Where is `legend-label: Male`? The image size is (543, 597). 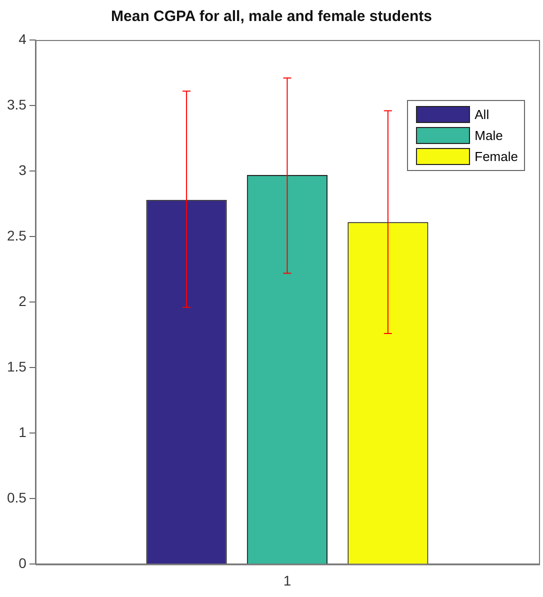 legend-label: Male is located at coordinates (488, 135).